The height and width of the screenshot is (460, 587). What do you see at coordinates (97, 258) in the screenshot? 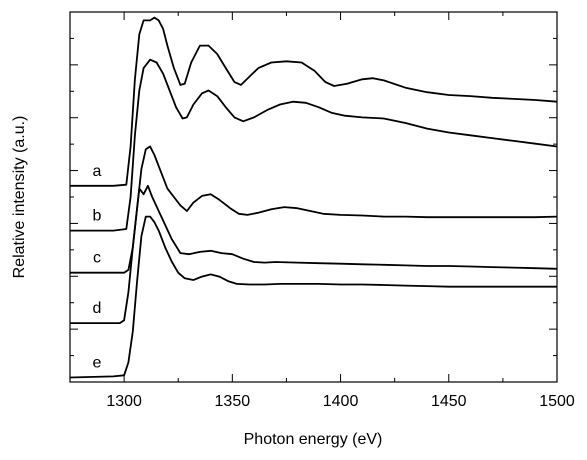
I see `curve-label-c: c` at bounding box center [97, 258].